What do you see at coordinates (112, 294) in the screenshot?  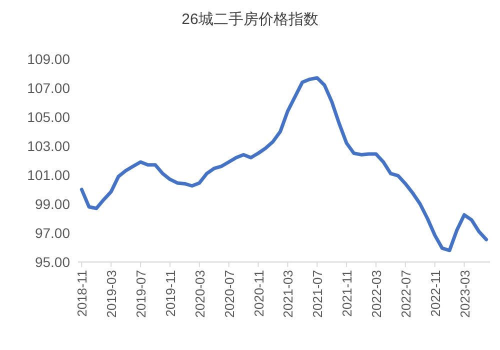 I see `x-tick-label: 2019-03` at bounding box center [112, 294].